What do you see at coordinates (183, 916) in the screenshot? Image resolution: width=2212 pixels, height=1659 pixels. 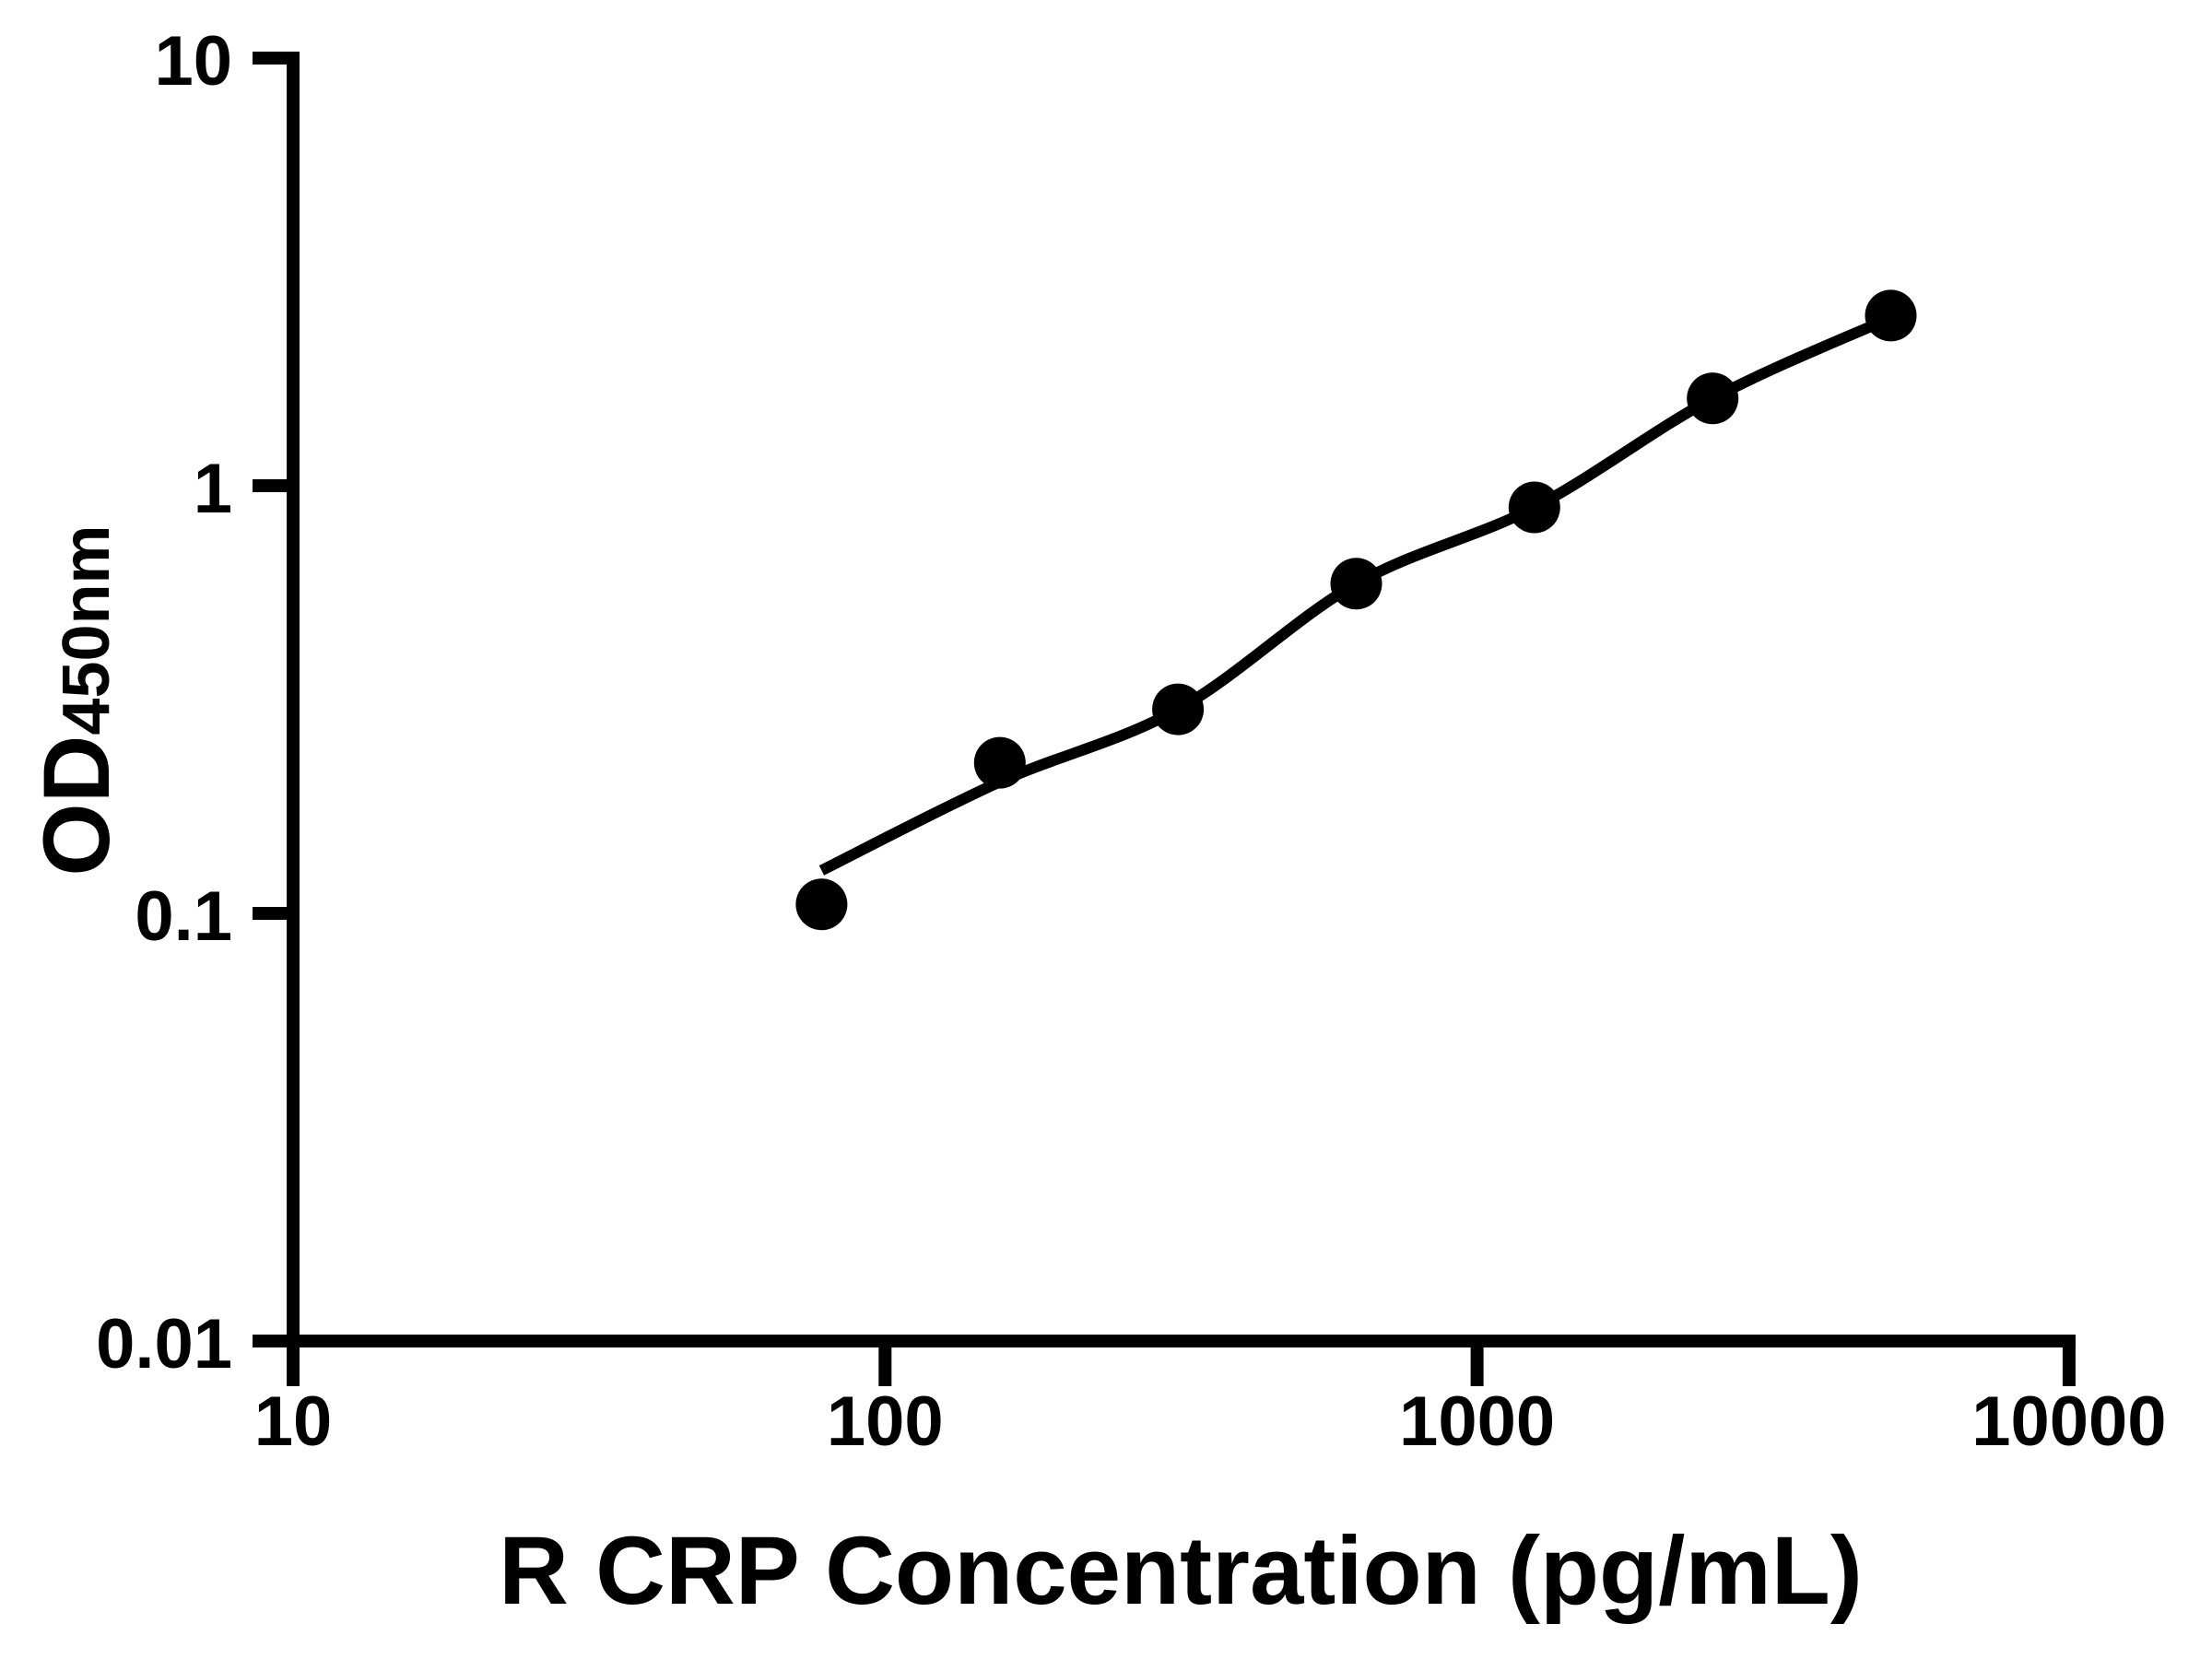 I see `y-tick-label: 0.1` at bounding box center [183, 916].